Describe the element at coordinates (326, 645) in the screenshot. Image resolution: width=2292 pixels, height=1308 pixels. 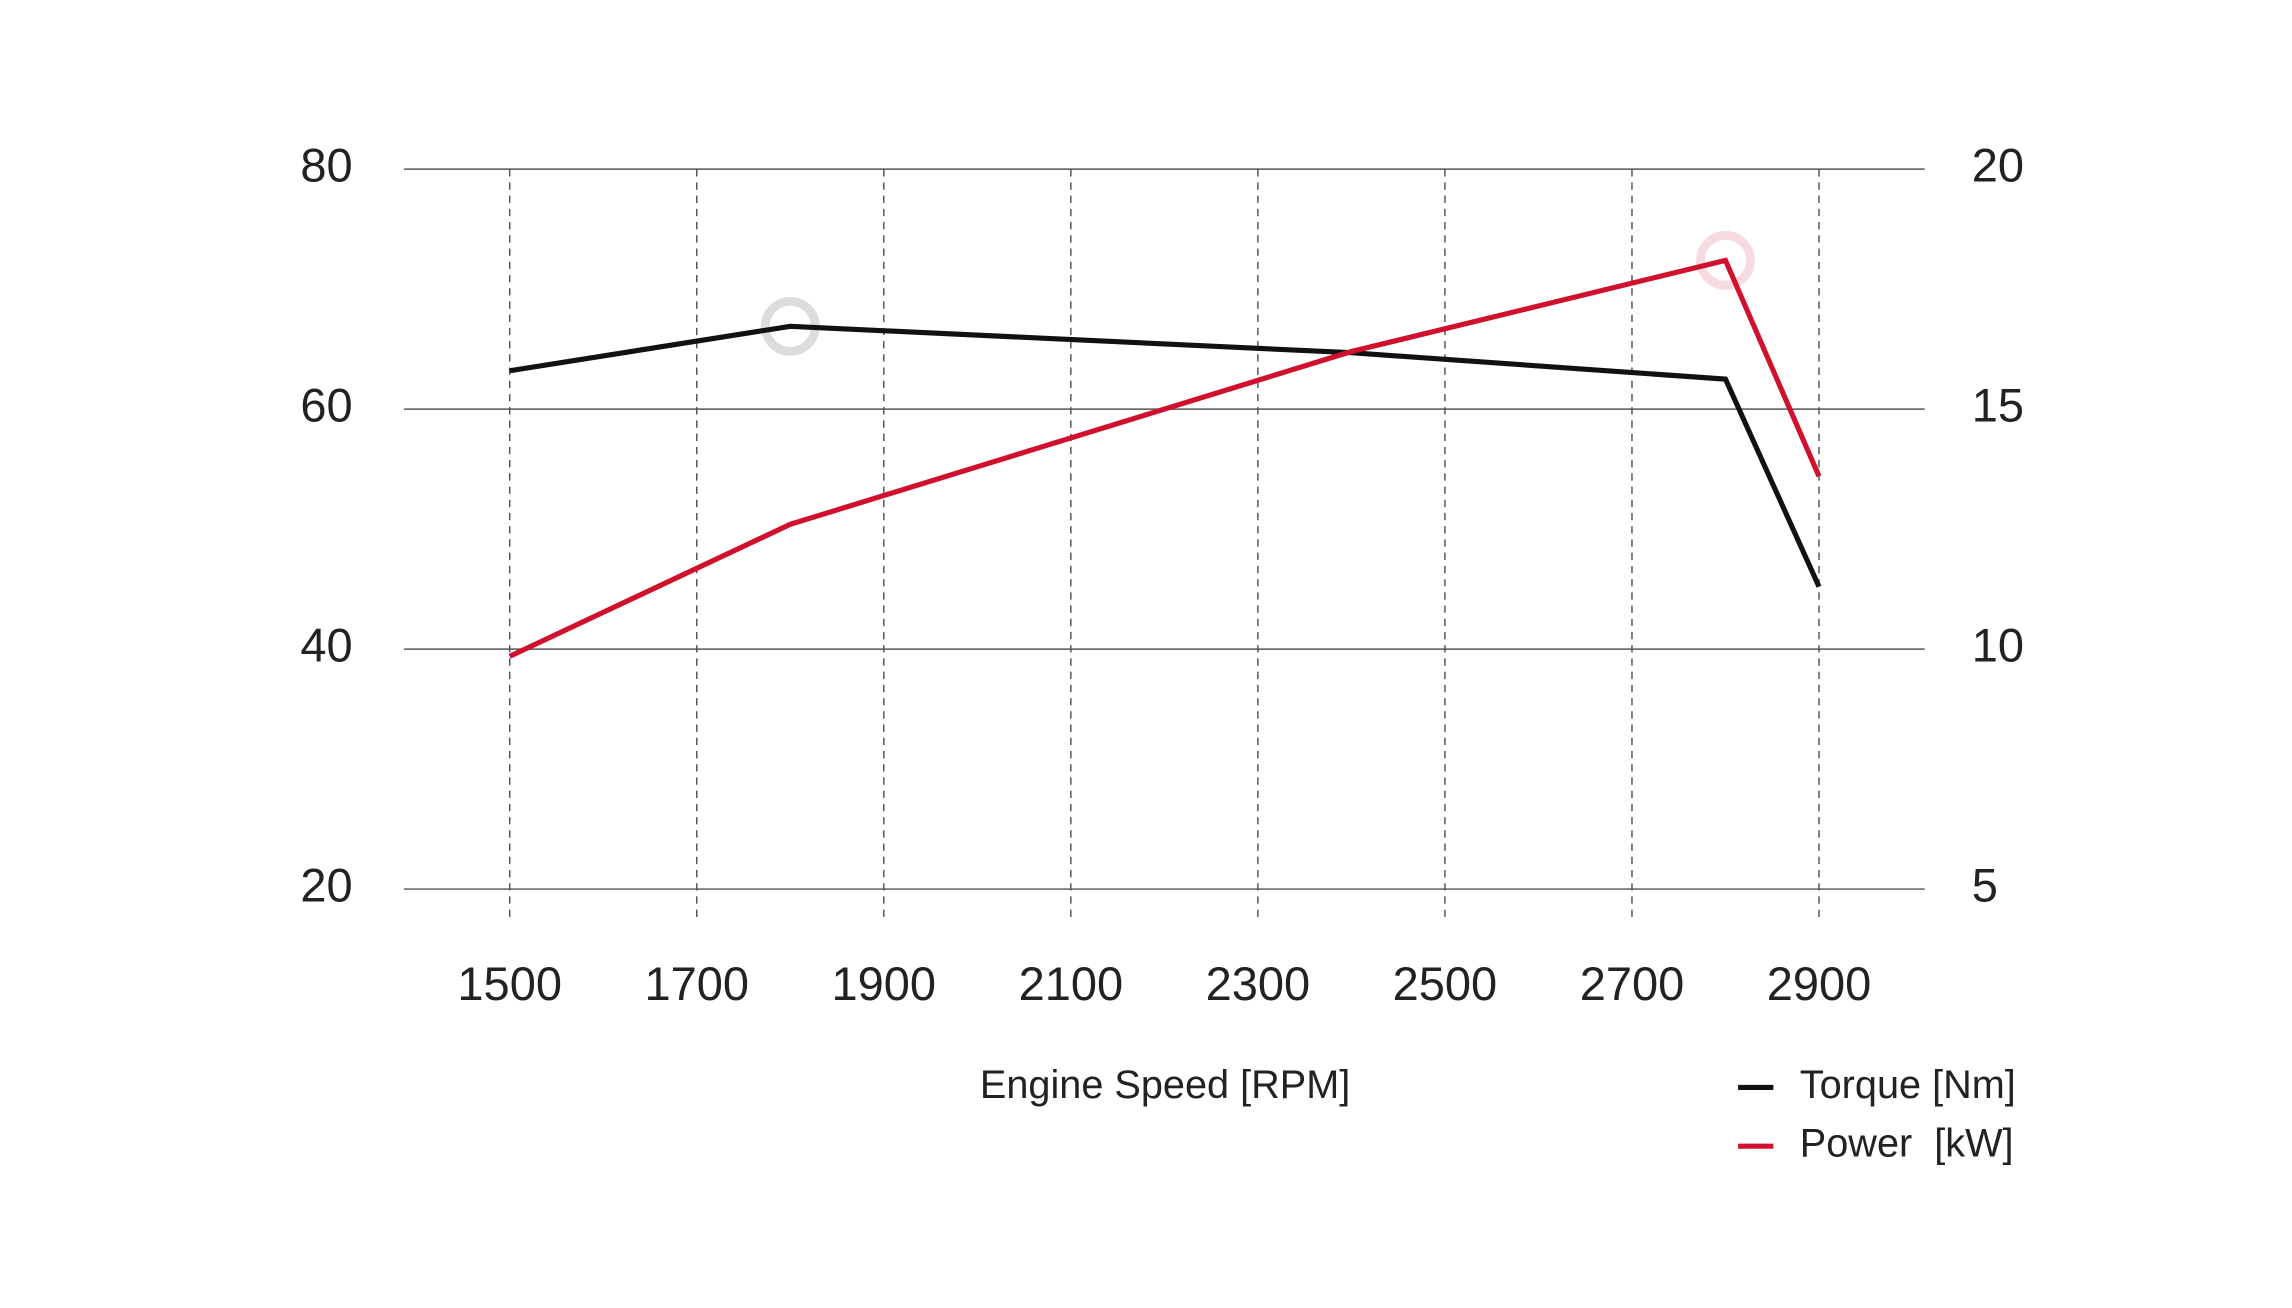
I see `y-tick-label: 40` at that location.